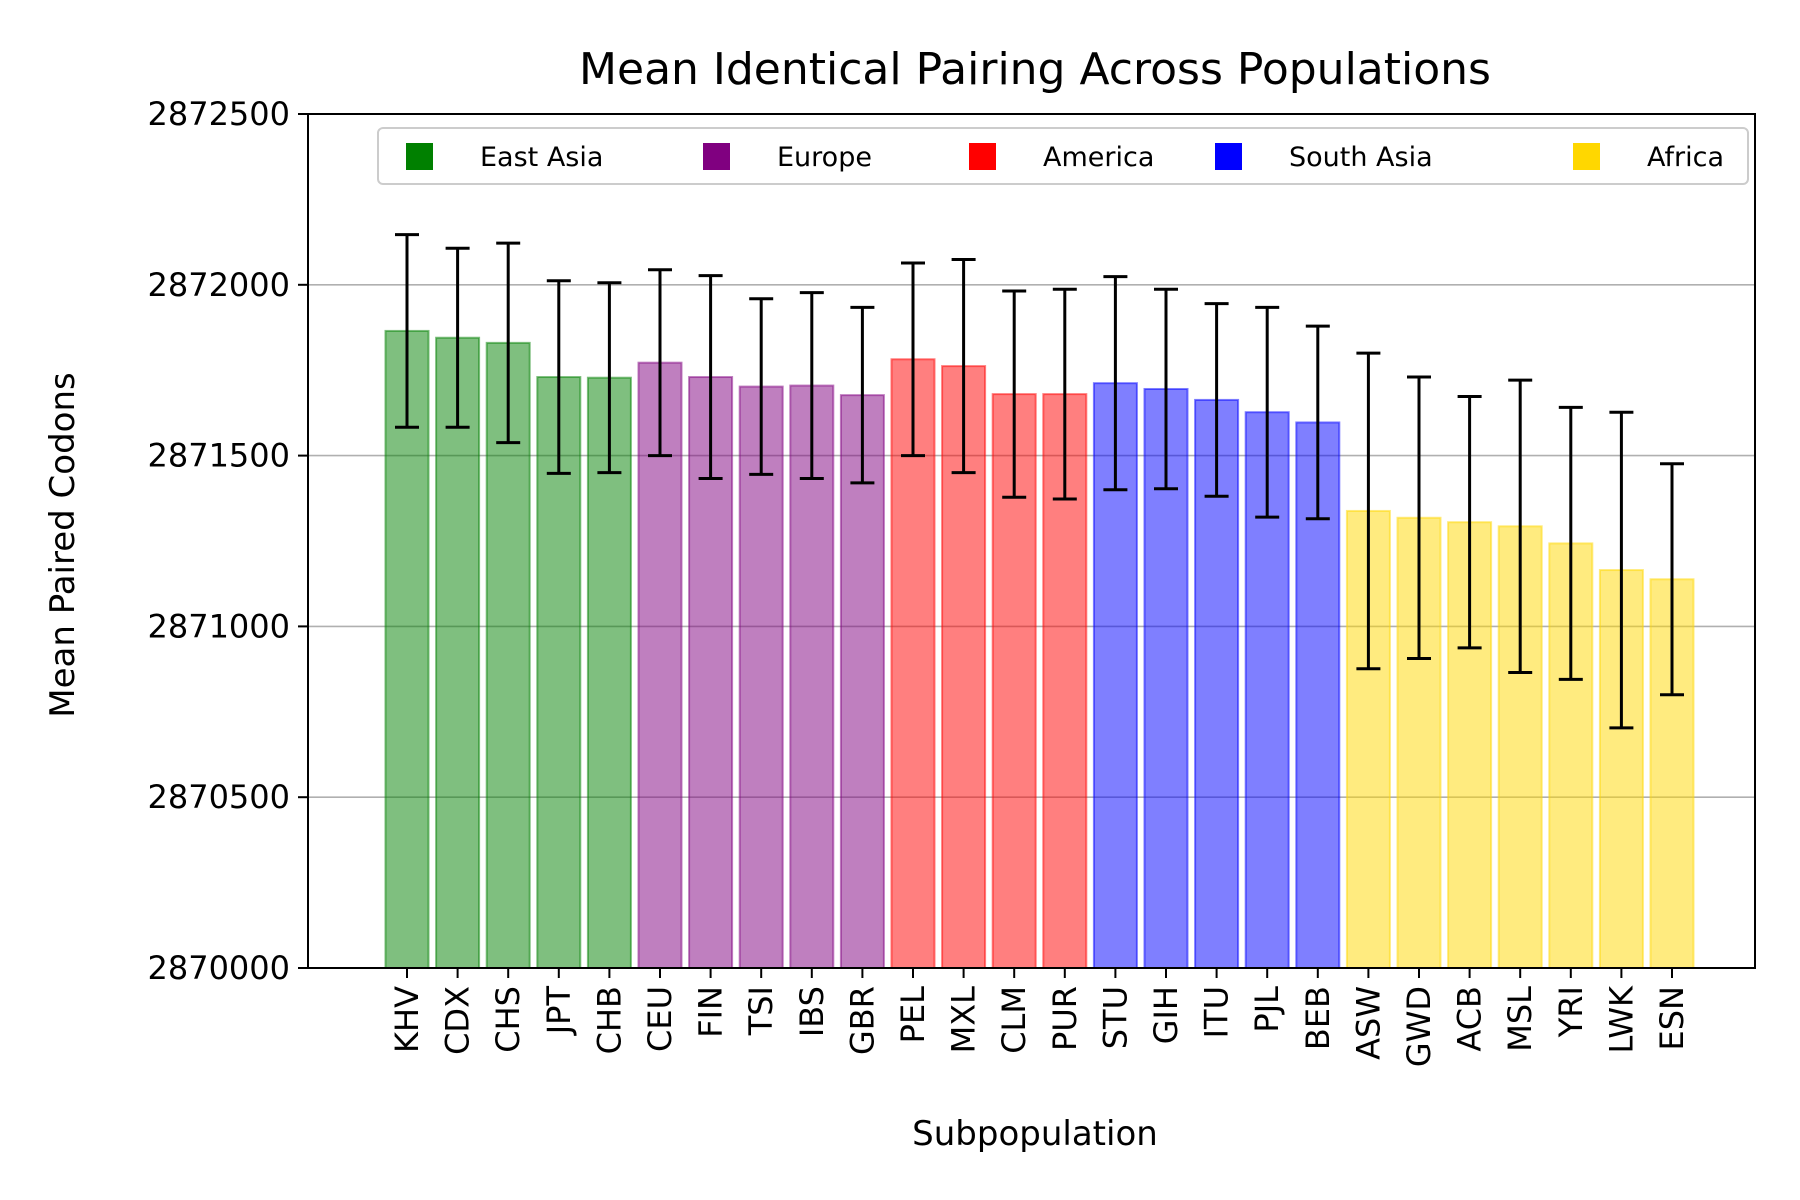 The height and width of the screenshot is (1200, 1800). What do you see at coordinates (1098, 157) in the screenshot?
I see `legend-label: America` at bounding box center [1098, 157].